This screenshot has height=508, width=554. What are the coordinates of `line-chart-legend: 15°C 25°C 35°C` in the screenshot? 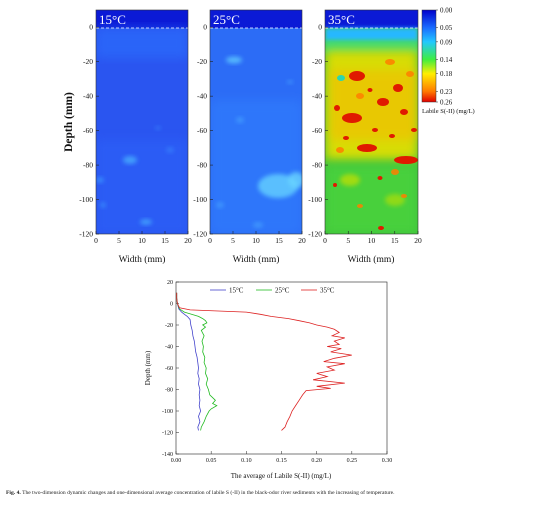 It's located at (272, 291).